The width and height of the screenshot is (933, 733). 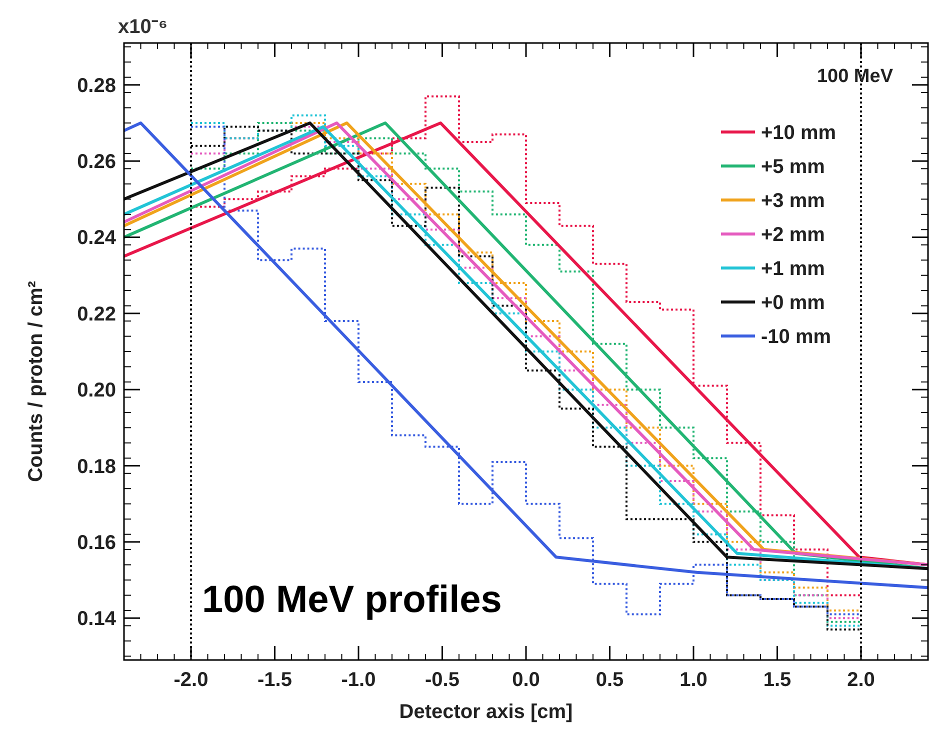 What do you see at coordinates (793, 201) in the screenshot?
I see `legend-label: +3 mm` at bounding box center [793, 201].